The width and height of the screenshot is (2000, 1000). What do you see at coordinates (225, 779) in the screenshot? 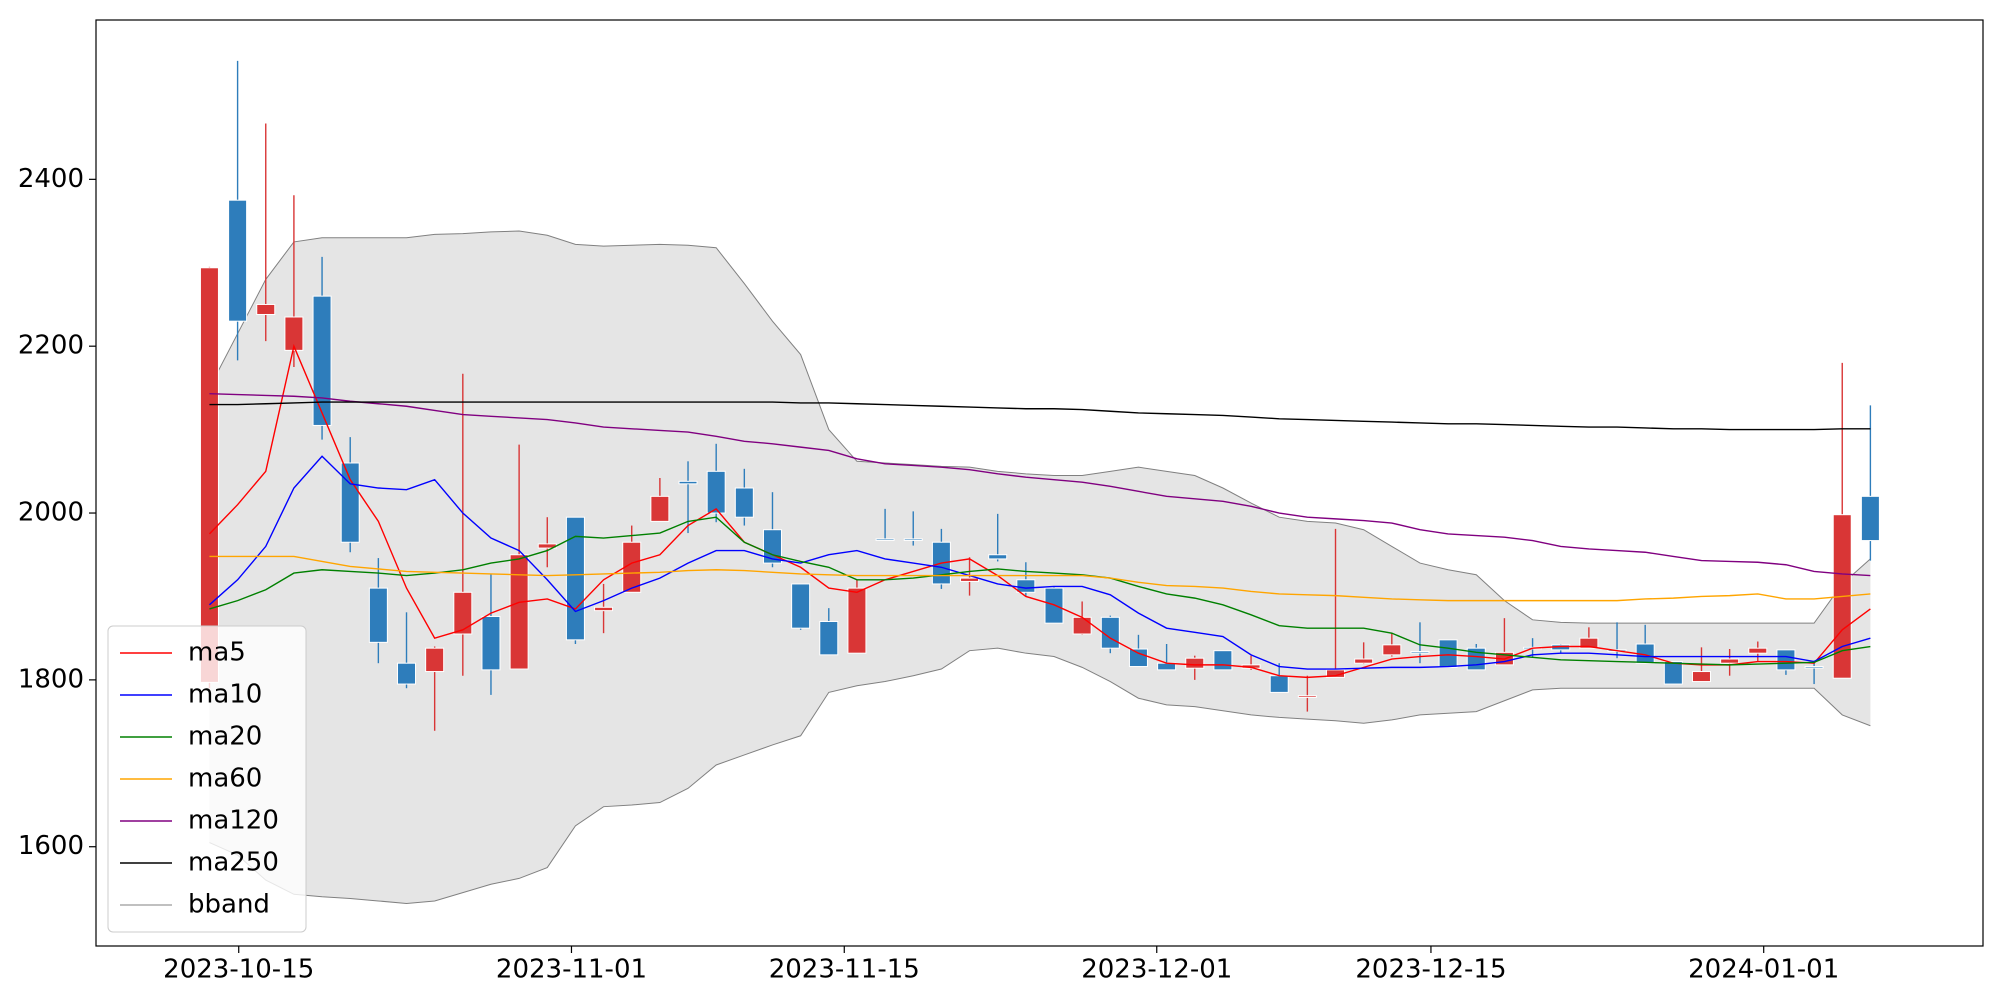
I see `legend-label: ma60` at bounding box center [225, 779].